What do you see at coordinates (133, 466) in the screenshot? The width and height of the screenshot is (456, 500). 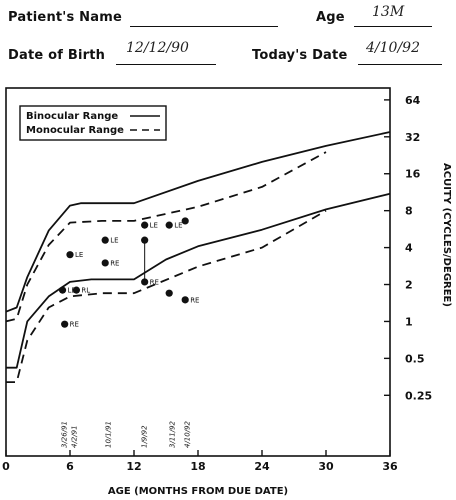 I see `x-tick-label: 12` at bounding box center [133, 466].